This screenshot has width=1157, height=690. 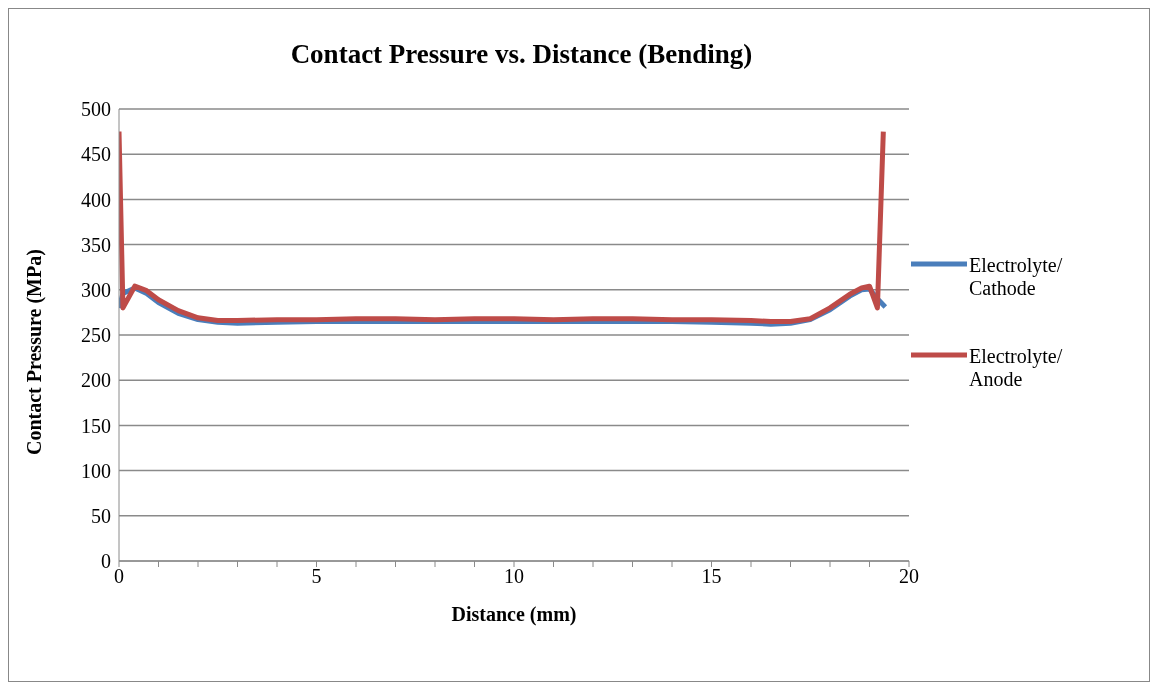 What do you see at coordinates (96, 425) in the screenshot?
I see `y-tick-label: 150` at bounding box center [96, 425].